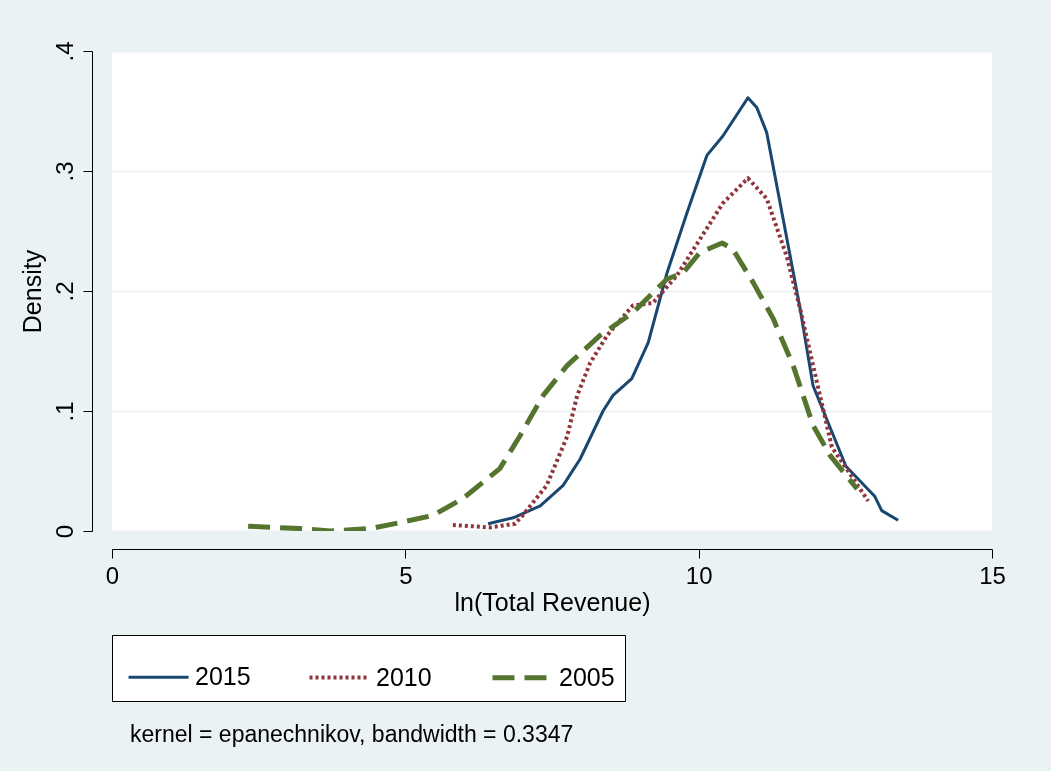 This screenshot has width=1051, height=771. I want to click on x-tick-label: 10, so click(699, 575).